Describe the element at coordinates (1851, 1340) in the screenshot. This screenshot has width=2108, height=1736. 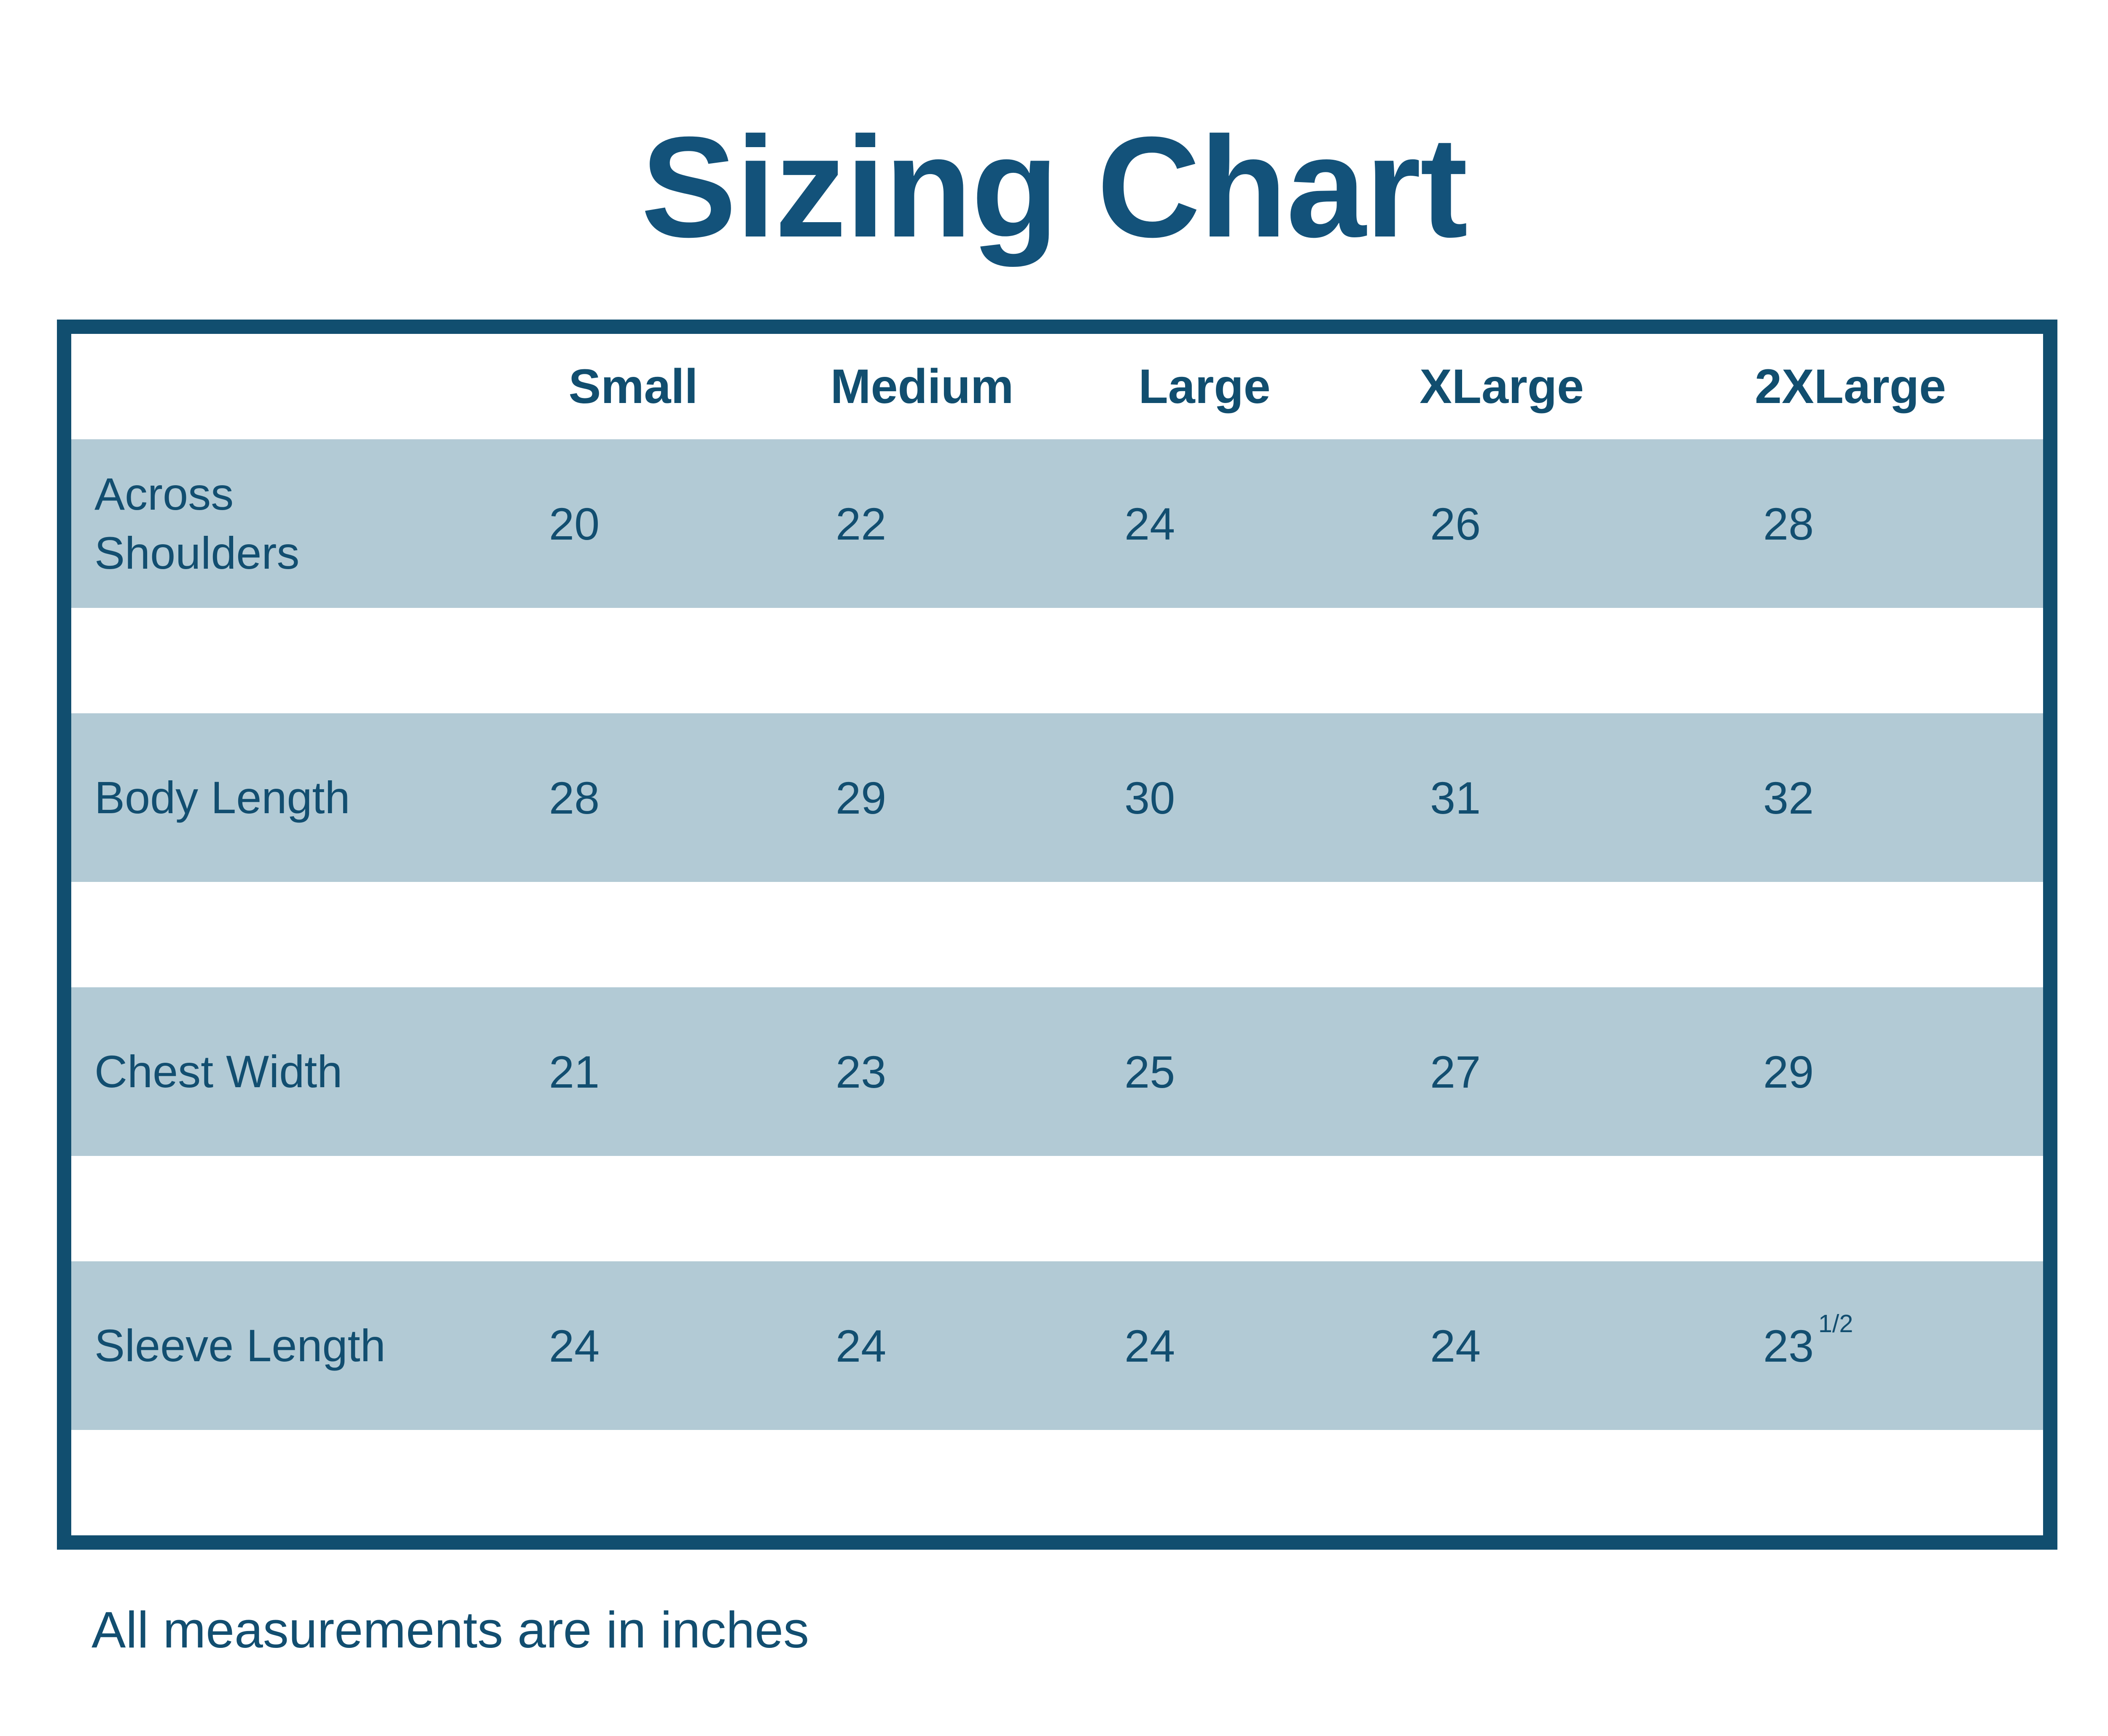
I see `cell-value: 23 1/2` at that location.